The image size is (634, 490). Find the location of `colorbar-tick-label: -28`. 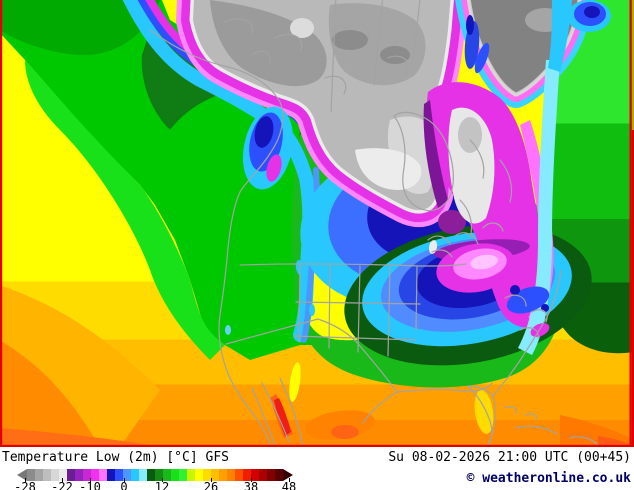

colorbar-tick-label: -28 is located at coordinates (25, 485).